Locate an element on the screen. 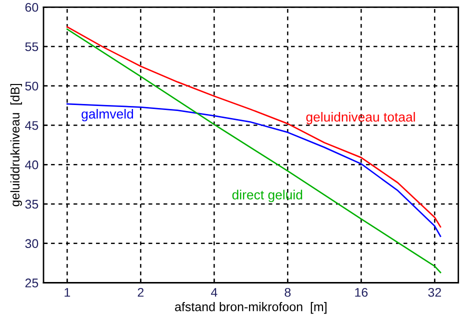  y-tick-label: 45 is located at coordinates (31, 125).